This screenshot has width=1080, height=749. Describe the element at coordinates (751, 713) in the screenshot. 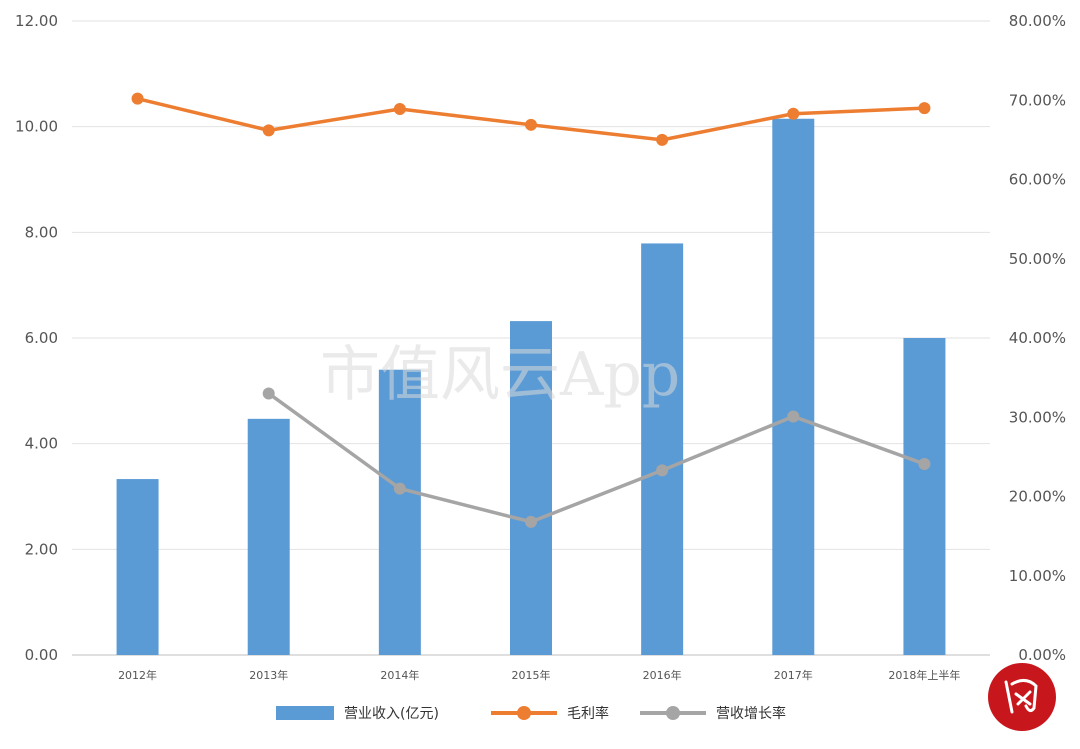

I see `legend-label: 营收增长率` at that location.